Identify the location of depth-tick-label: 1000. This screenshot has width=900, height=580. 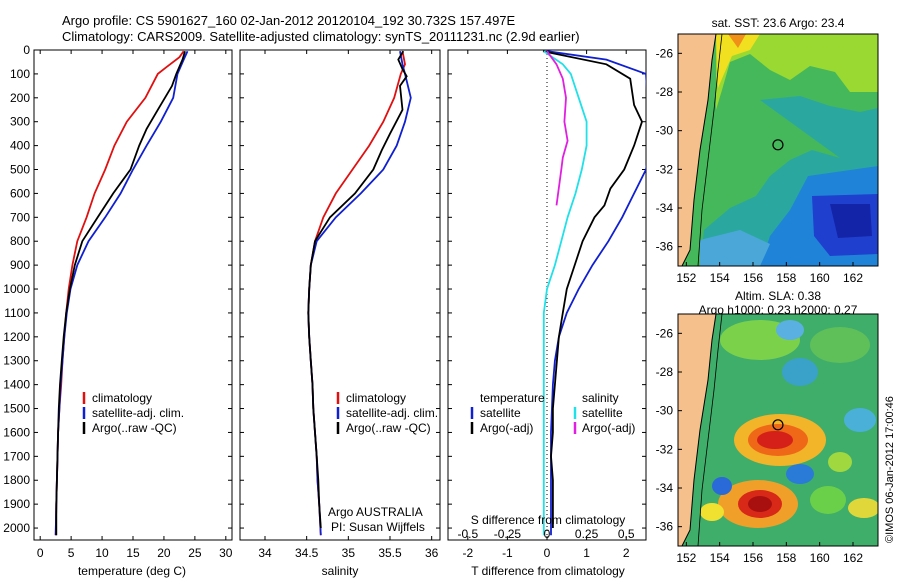
(16, 289).